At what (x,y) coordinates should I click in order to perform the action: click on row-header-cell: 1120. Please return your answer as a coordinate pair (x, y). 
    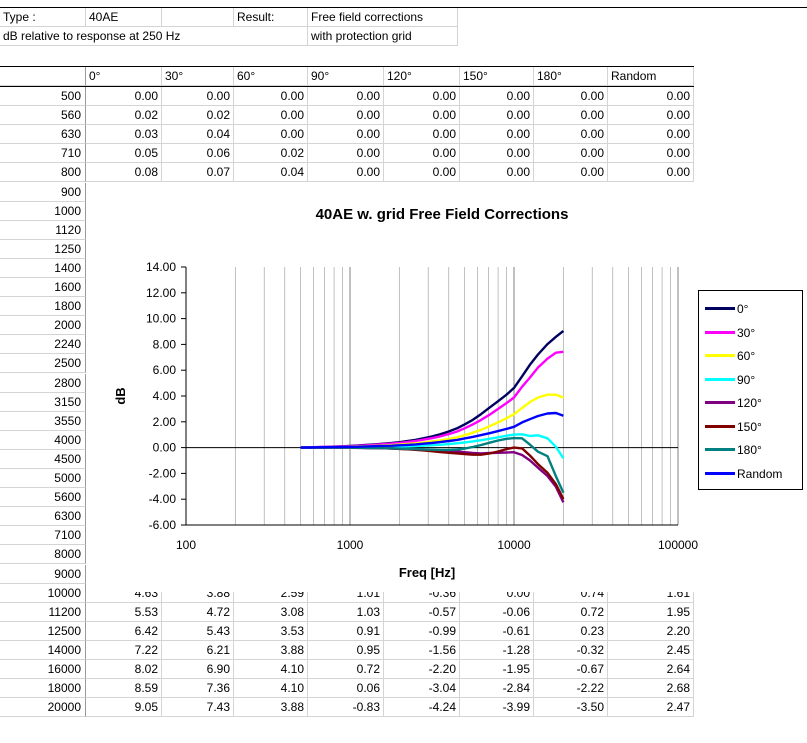
    Looking at the image, I should click on (43, 230).